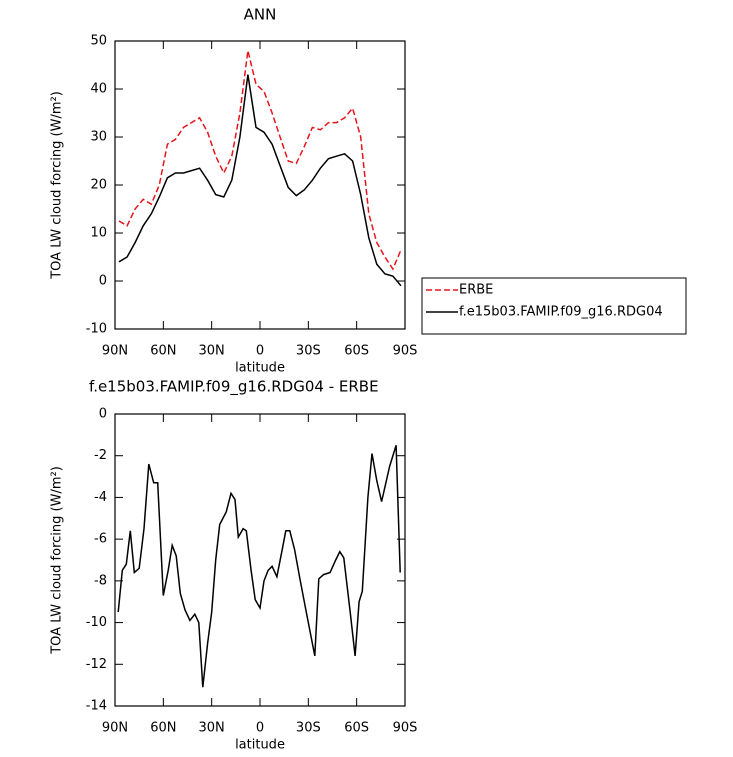  Describe the element at coordinates (561, 312) in the screenshot. I see `legend-label: f.e15b03.FAMIP.f09_g16.RDG04` at that location.